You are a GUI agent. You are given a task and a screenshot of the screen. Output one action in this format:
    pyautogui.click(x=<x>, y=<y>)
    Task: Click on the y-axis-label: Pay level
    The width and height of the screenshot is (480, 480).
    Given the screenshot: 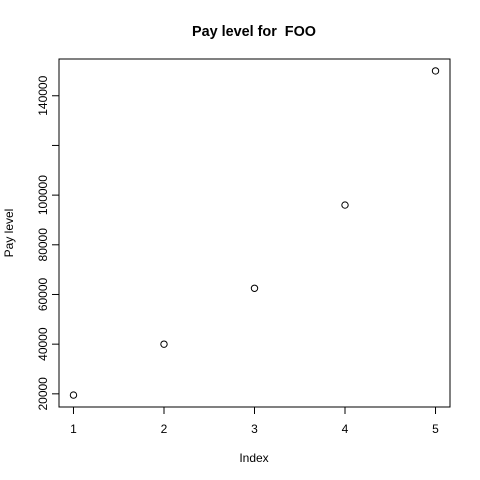 What is the action you would take?
    pyautogui.click(x=9, y=233)
    